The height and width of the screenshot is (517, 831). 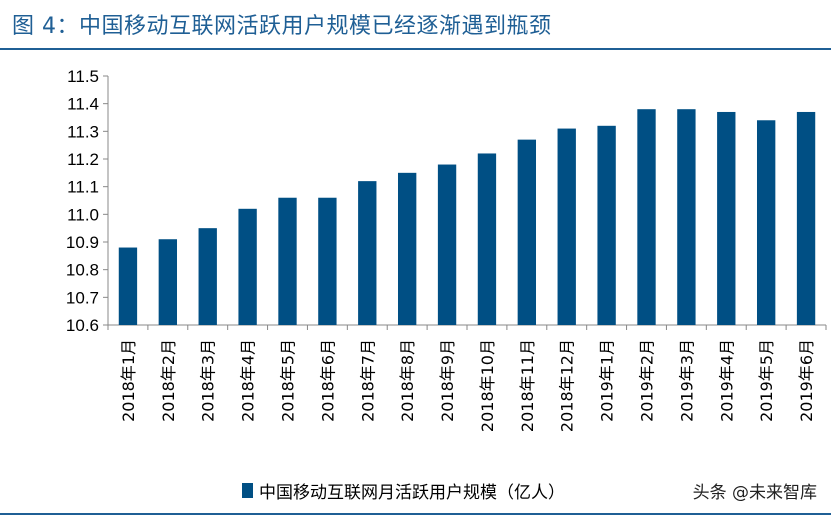 I want to click on watermark: 头条 @未来智库, so click(x=754, y=493).